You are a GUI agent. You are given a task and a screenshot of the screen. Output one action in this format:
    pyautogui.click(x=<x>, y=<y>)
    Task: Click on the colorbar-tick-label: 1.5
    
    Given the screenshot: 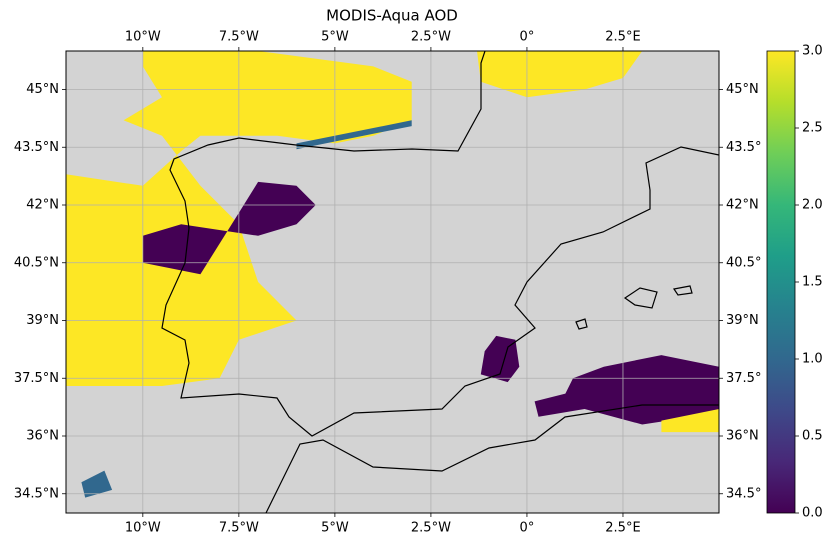 What is the action you would take?
    pyautogui.click(x=812, y=282)
    